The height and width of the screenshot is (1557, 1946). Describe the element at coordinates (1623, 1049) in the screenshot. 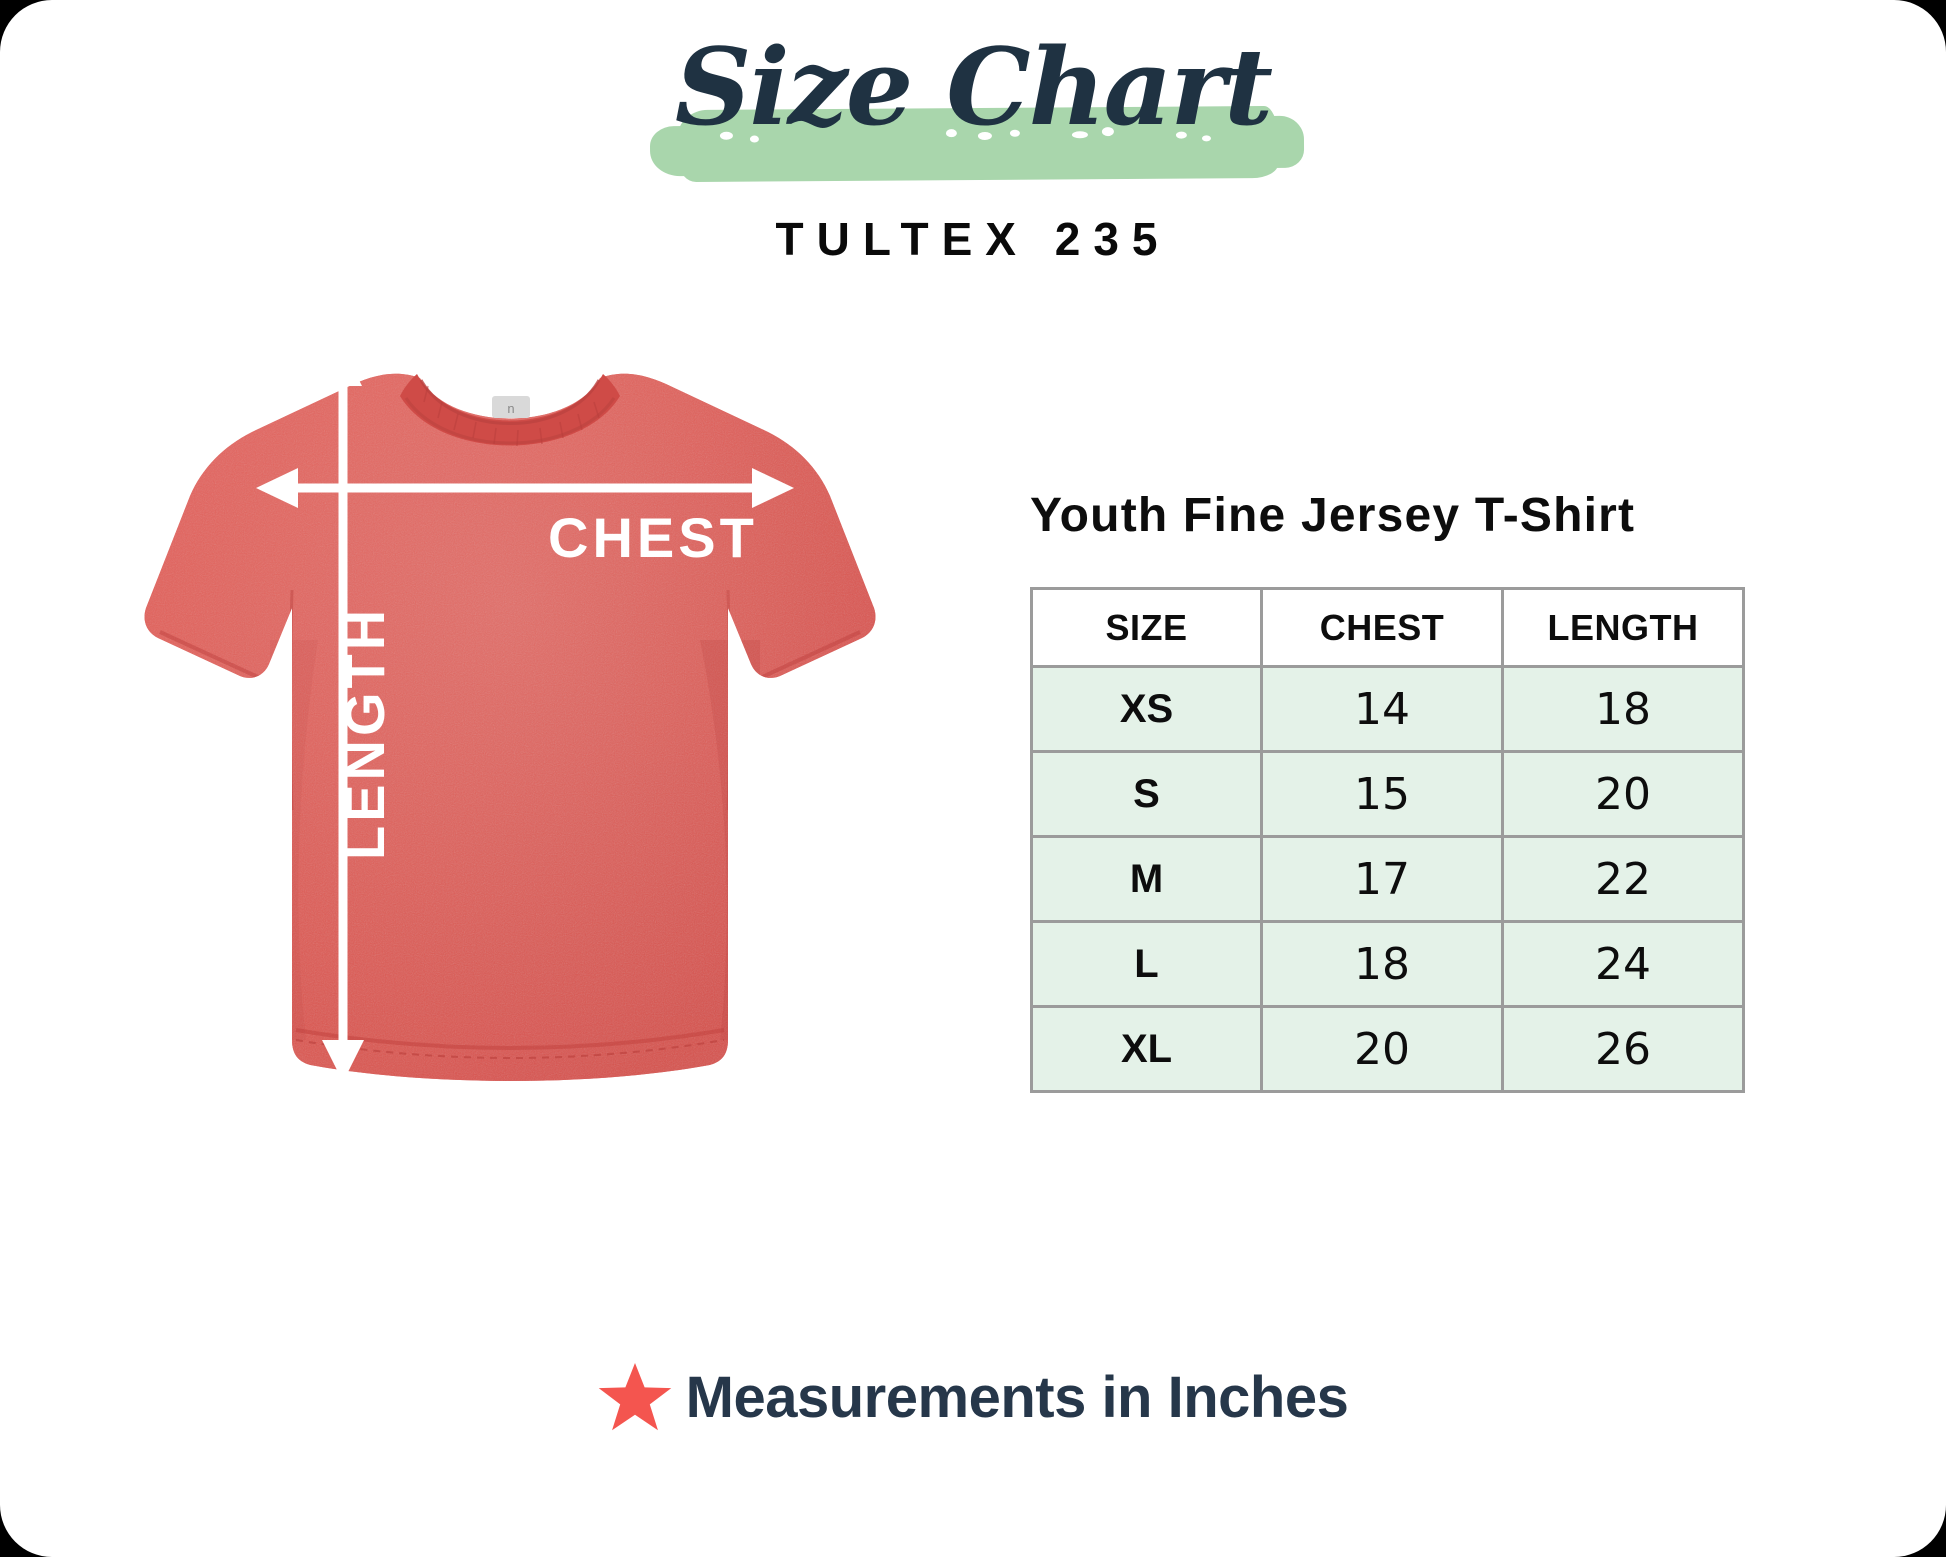

I see `cell-length: 26` at that location.